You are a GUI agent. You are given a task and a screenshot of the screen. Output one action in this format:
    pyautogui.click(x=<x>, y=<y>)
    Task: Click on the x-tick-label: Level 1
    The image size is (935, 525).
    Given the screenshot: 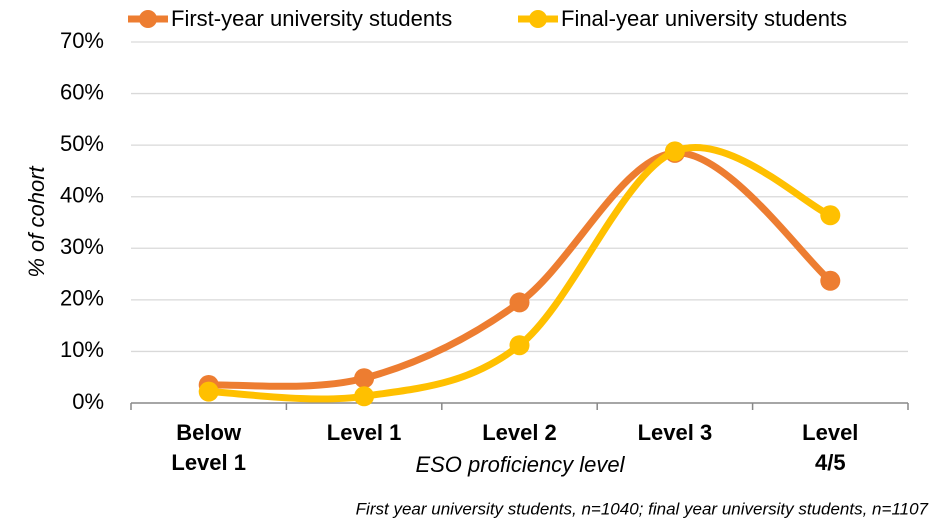 What is the action you would take?
    pyautogui.click(x=364, y=432)
    